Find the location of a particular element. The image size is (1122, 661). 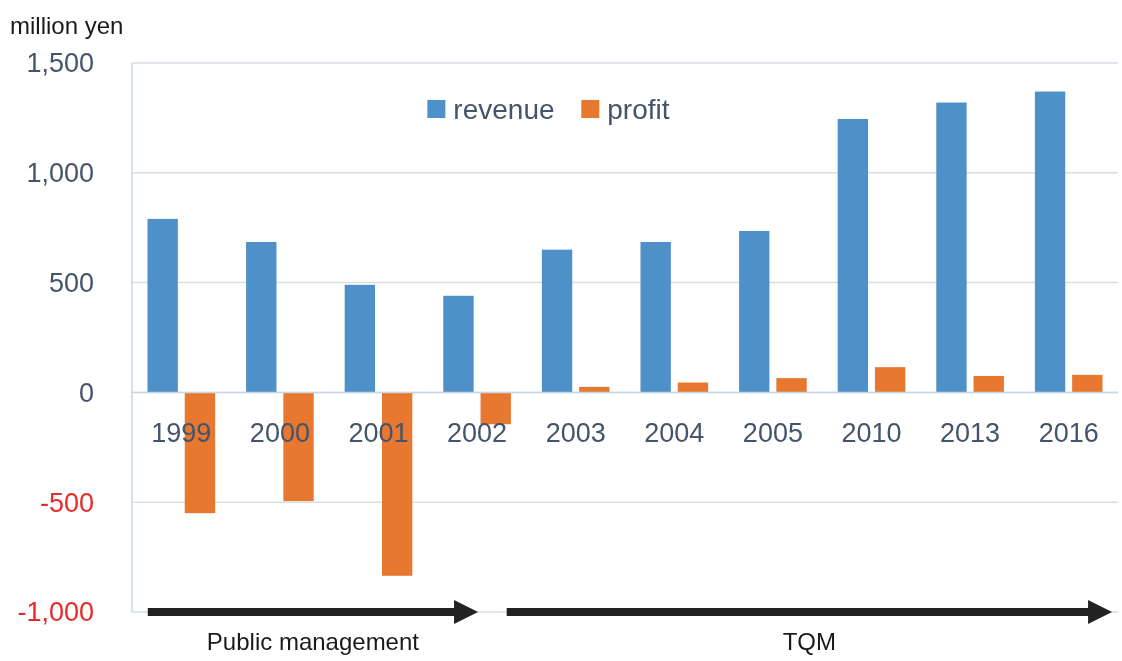

text: TQM is located at coordinates (809, 641).